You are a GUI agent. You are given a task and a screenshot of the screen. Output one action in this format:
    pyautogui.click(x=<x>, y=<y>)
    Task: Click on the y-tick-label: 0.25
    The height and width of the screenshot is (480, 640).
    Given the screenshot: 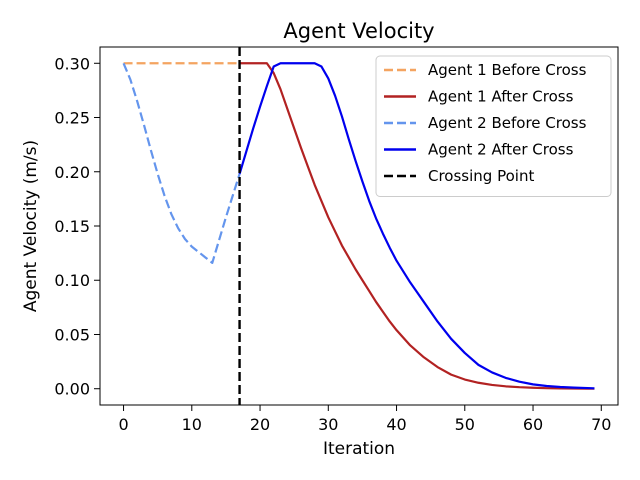 What is the action you would take?
    pyautogui.click(x=72, y=118)
    